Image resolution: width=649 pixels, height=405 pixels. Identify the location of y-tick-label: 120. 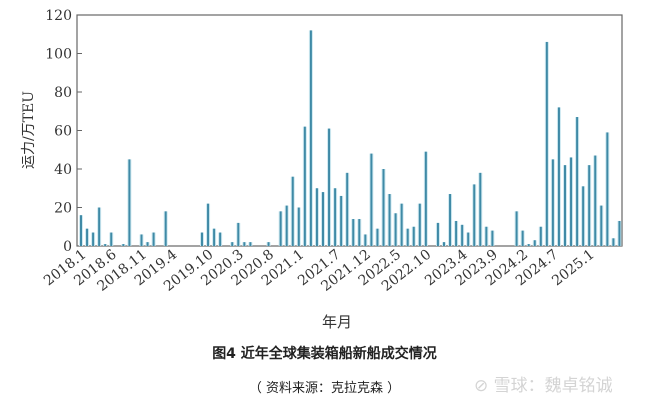
(58, 16).